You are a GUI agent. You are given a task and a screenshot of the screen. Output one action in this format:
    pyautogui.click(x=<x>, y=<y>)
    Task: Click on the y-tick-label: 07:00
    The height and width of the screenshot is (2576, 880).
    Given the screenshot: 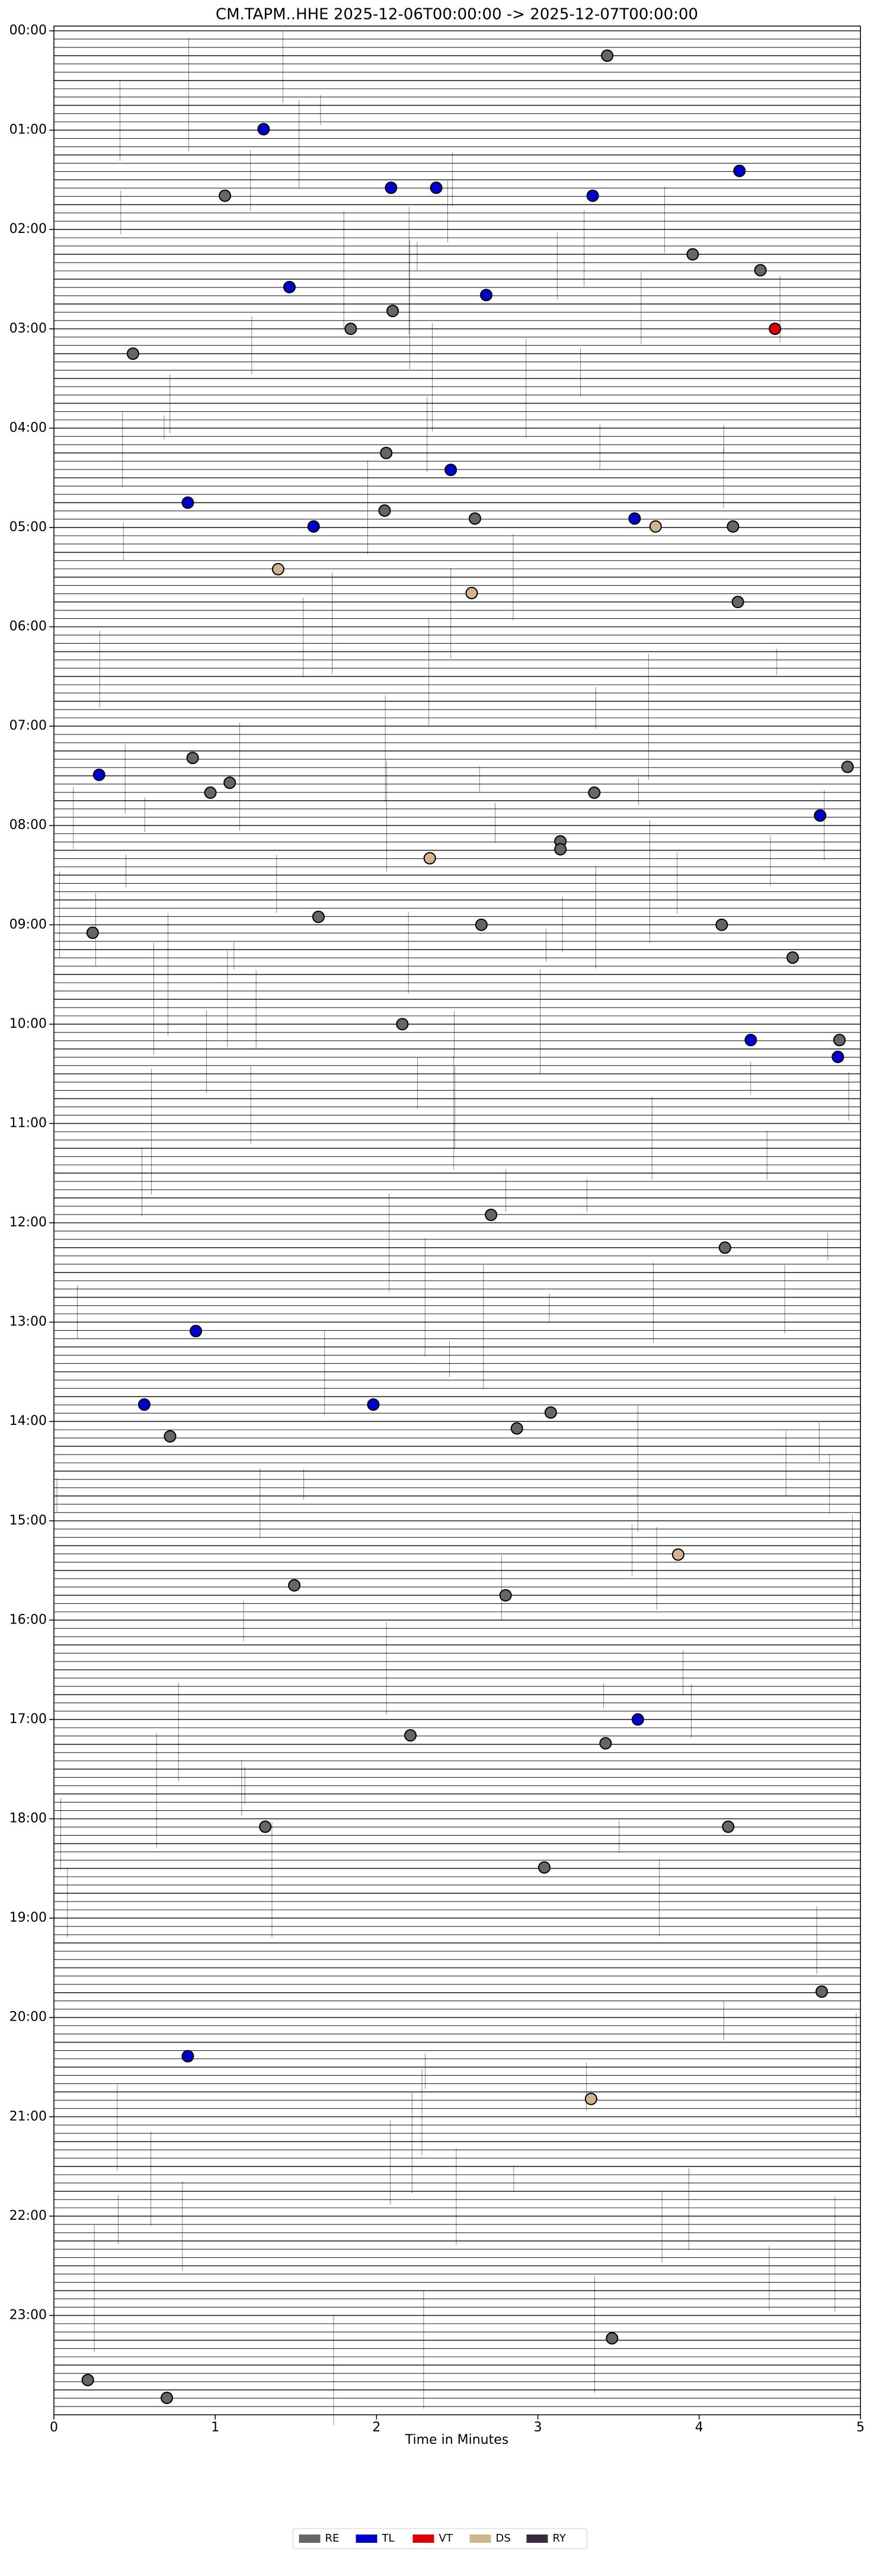 What is the action you would take?
    pyautogui.click(x=28, y=725)
    